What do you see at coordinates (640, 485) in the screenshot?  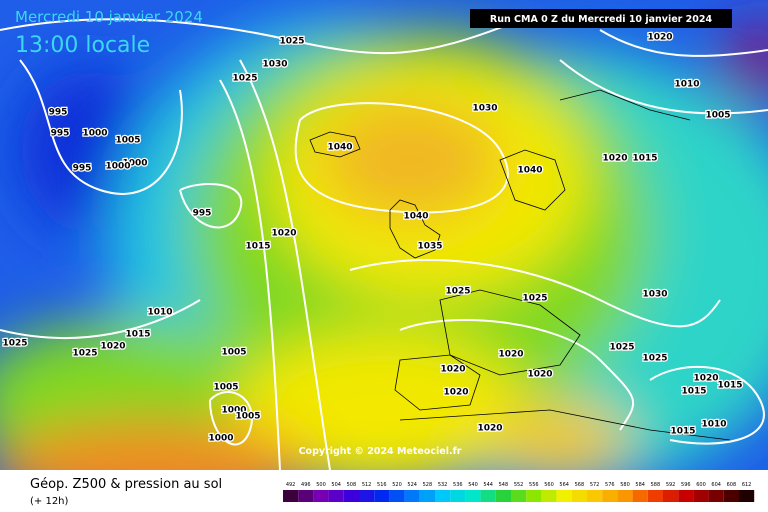 I see `scale-label: 584` at bounding box center [640, 485].